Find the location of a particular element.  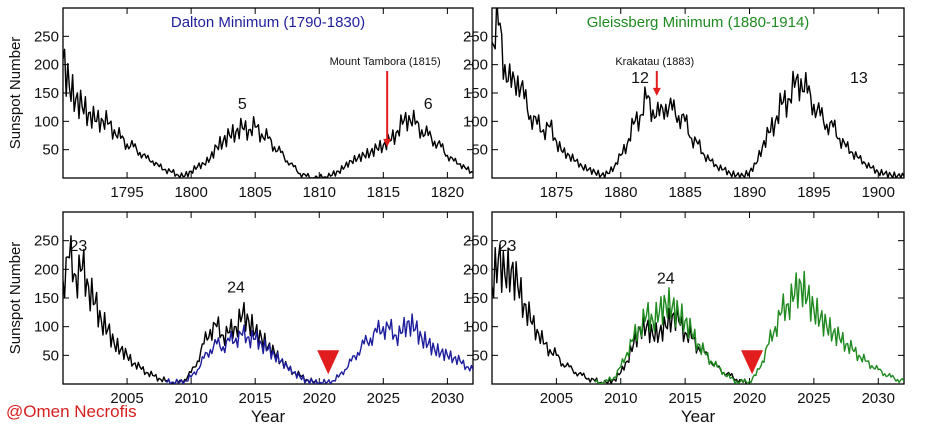

top-left-ylabel: Sunspot Number is located at coordinates (15, 93).